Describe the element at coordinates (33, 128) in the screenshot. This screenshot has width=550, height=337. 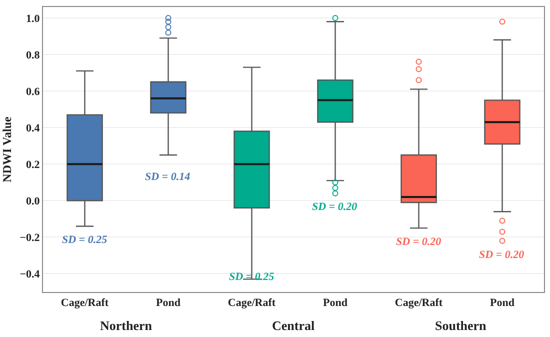
I see `y-tick-label: 0.4` at that location.